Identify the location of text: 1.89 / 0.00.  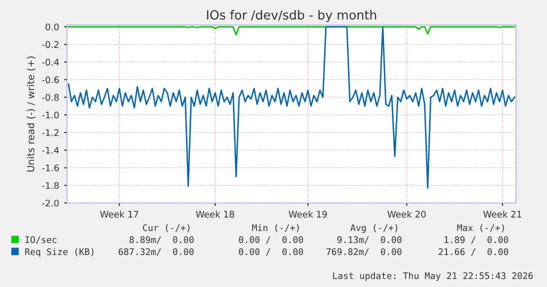
(476, 240).